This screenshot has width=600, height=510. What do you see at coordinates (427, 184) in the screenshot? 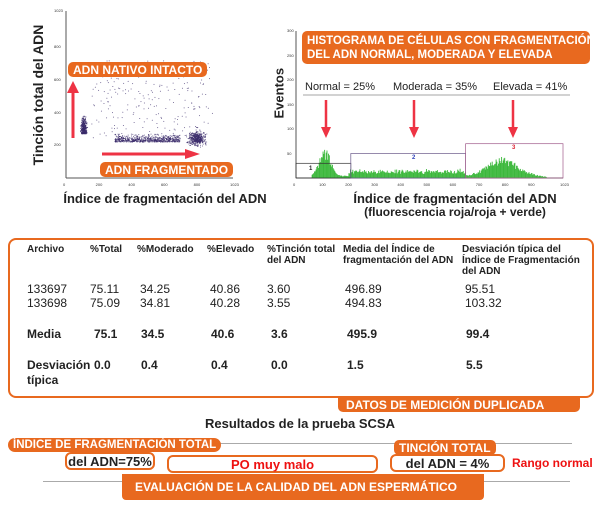
I see `histogram-xtick: 500` at bounding box center [427, 184].